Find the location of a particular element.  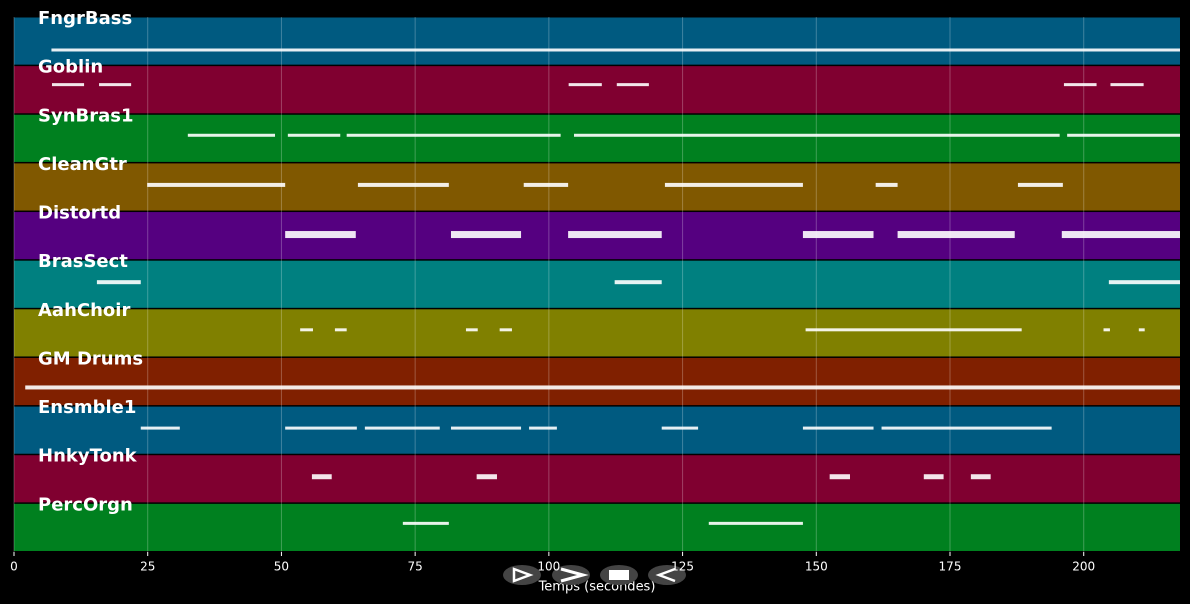

stop-button is located at coordinates (619, 575).